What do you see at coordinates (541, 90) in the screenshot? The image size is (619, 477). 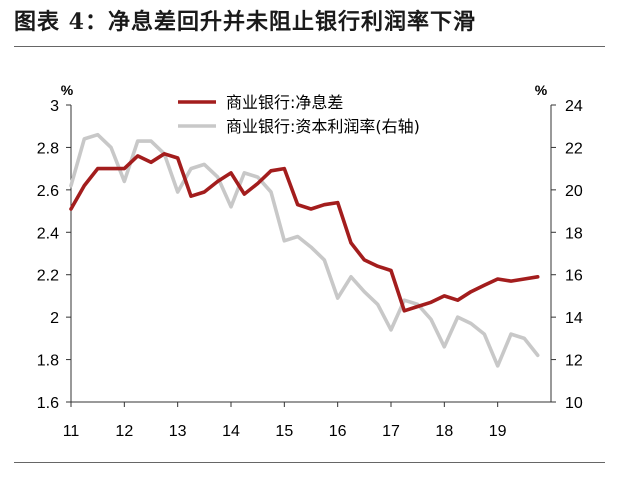 I see `y-right-unit: %` at bounding box center [541, 90].